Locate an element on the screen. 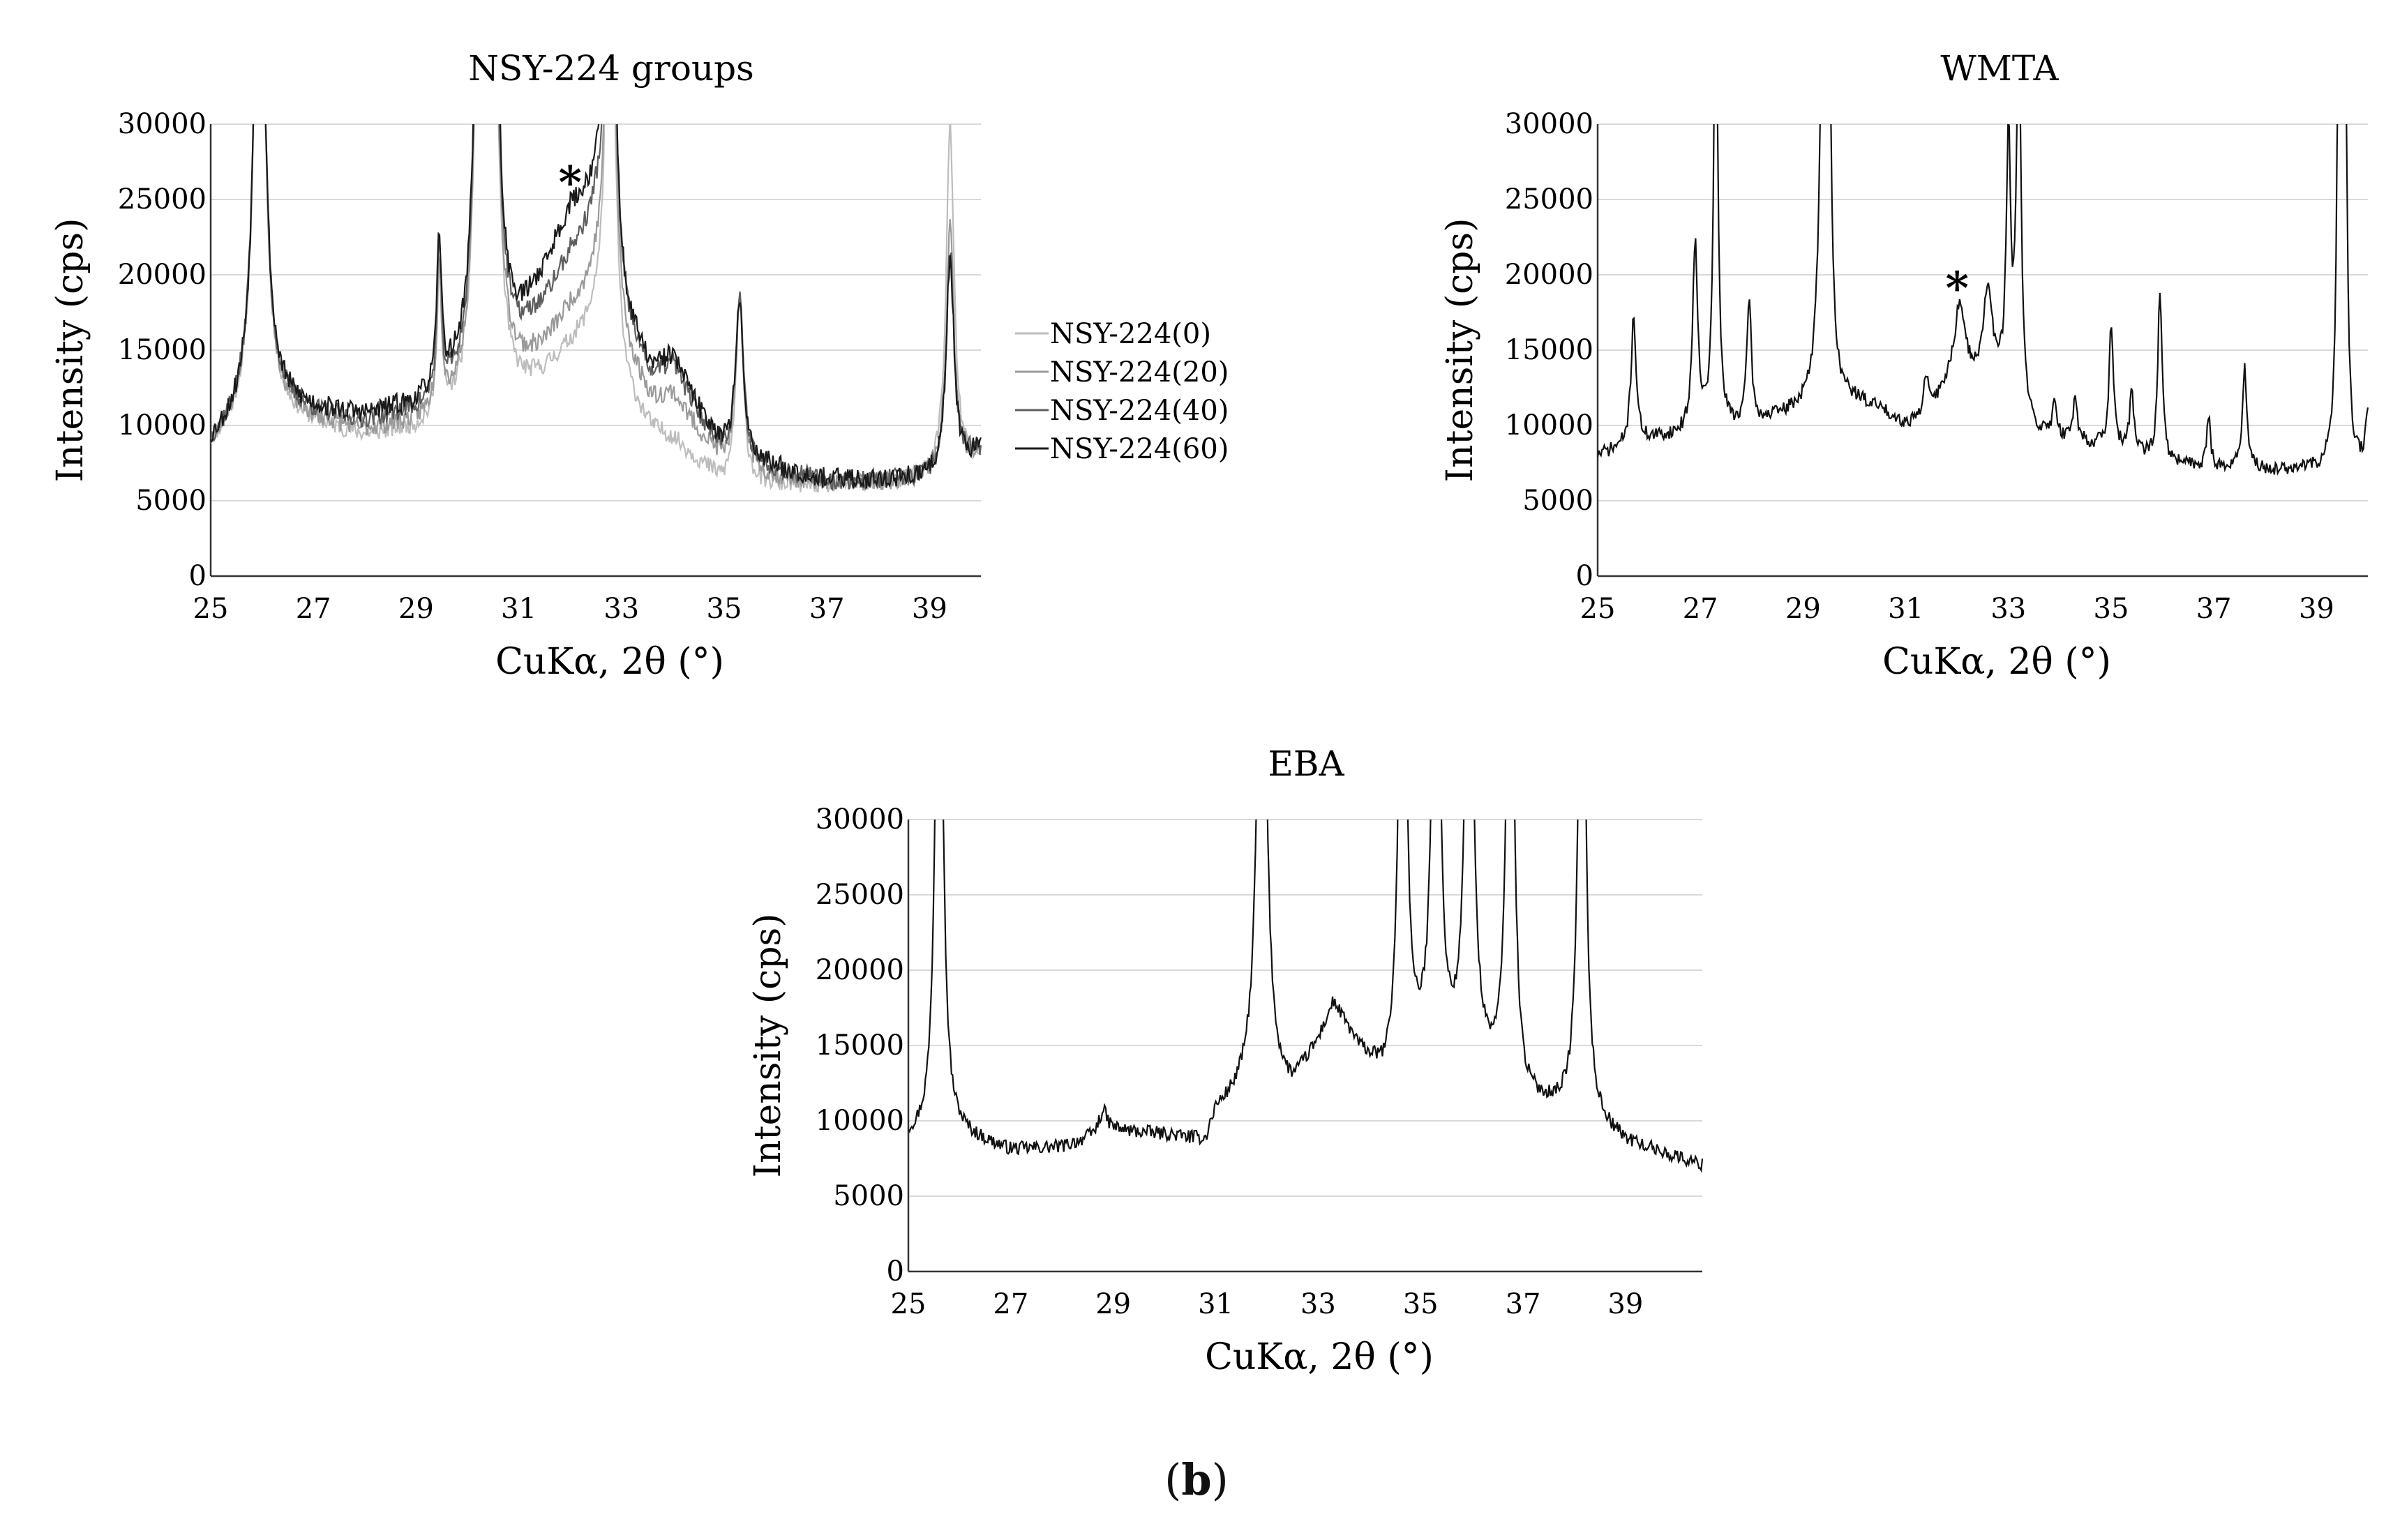 This screenshot has height=1540, width=2393. legend-label: NSY-224(0) is located at coordinates (1130, 334).